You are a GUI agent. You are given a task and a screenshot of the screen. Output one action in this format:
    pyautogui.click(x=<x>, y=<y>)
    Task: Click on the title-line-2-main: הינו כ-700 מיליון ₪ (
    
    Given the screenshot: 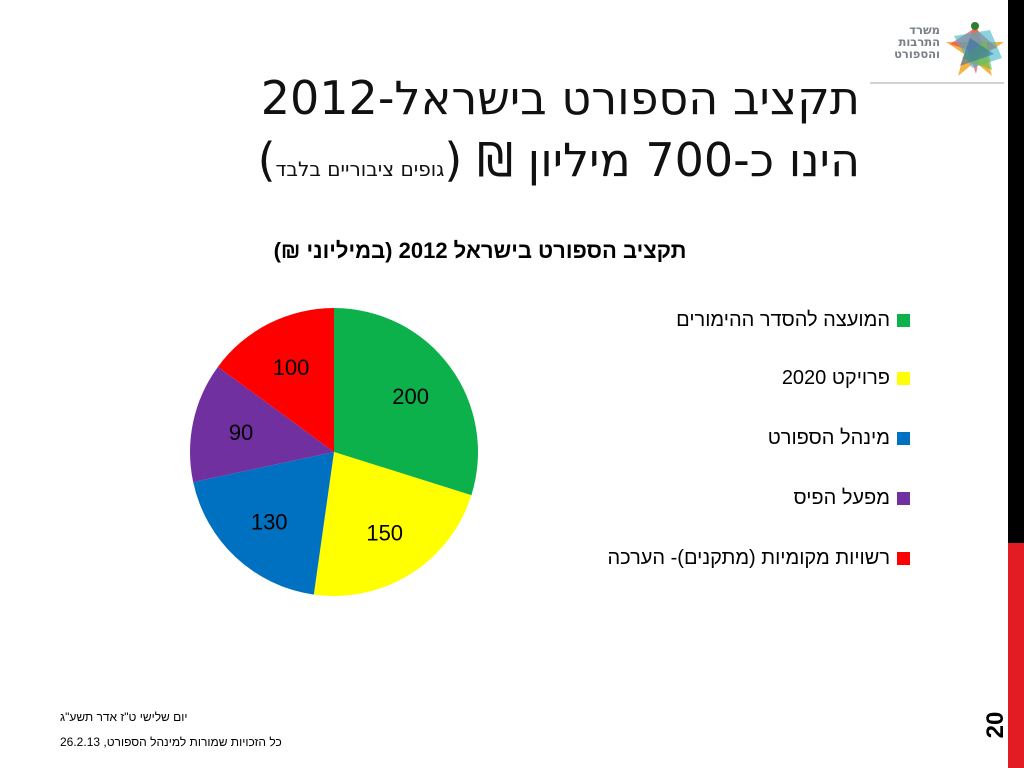 What is the action you would take?
    pyautogui.click(x=652, y=160)
    